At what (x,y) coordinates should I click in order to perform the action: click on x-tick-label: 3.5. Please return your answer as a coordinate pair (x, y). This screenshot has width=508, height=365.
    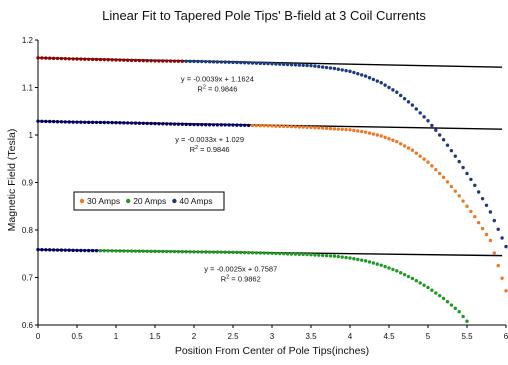
    Looking at the image, I should click on (311, 336).